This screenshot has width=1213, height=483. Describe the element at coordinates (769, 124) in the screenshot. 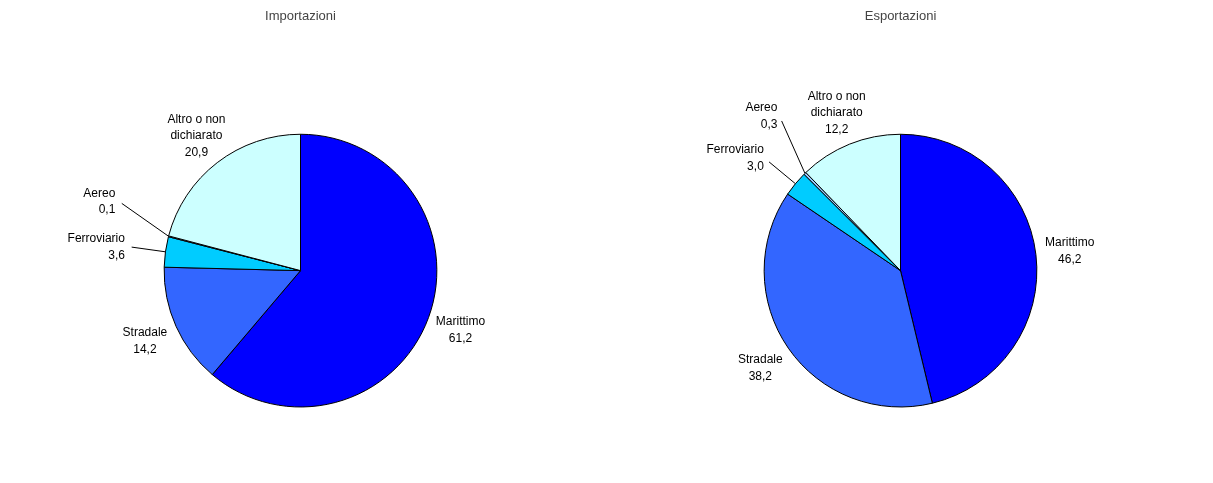

I see `data-label: 0,3` at that location.